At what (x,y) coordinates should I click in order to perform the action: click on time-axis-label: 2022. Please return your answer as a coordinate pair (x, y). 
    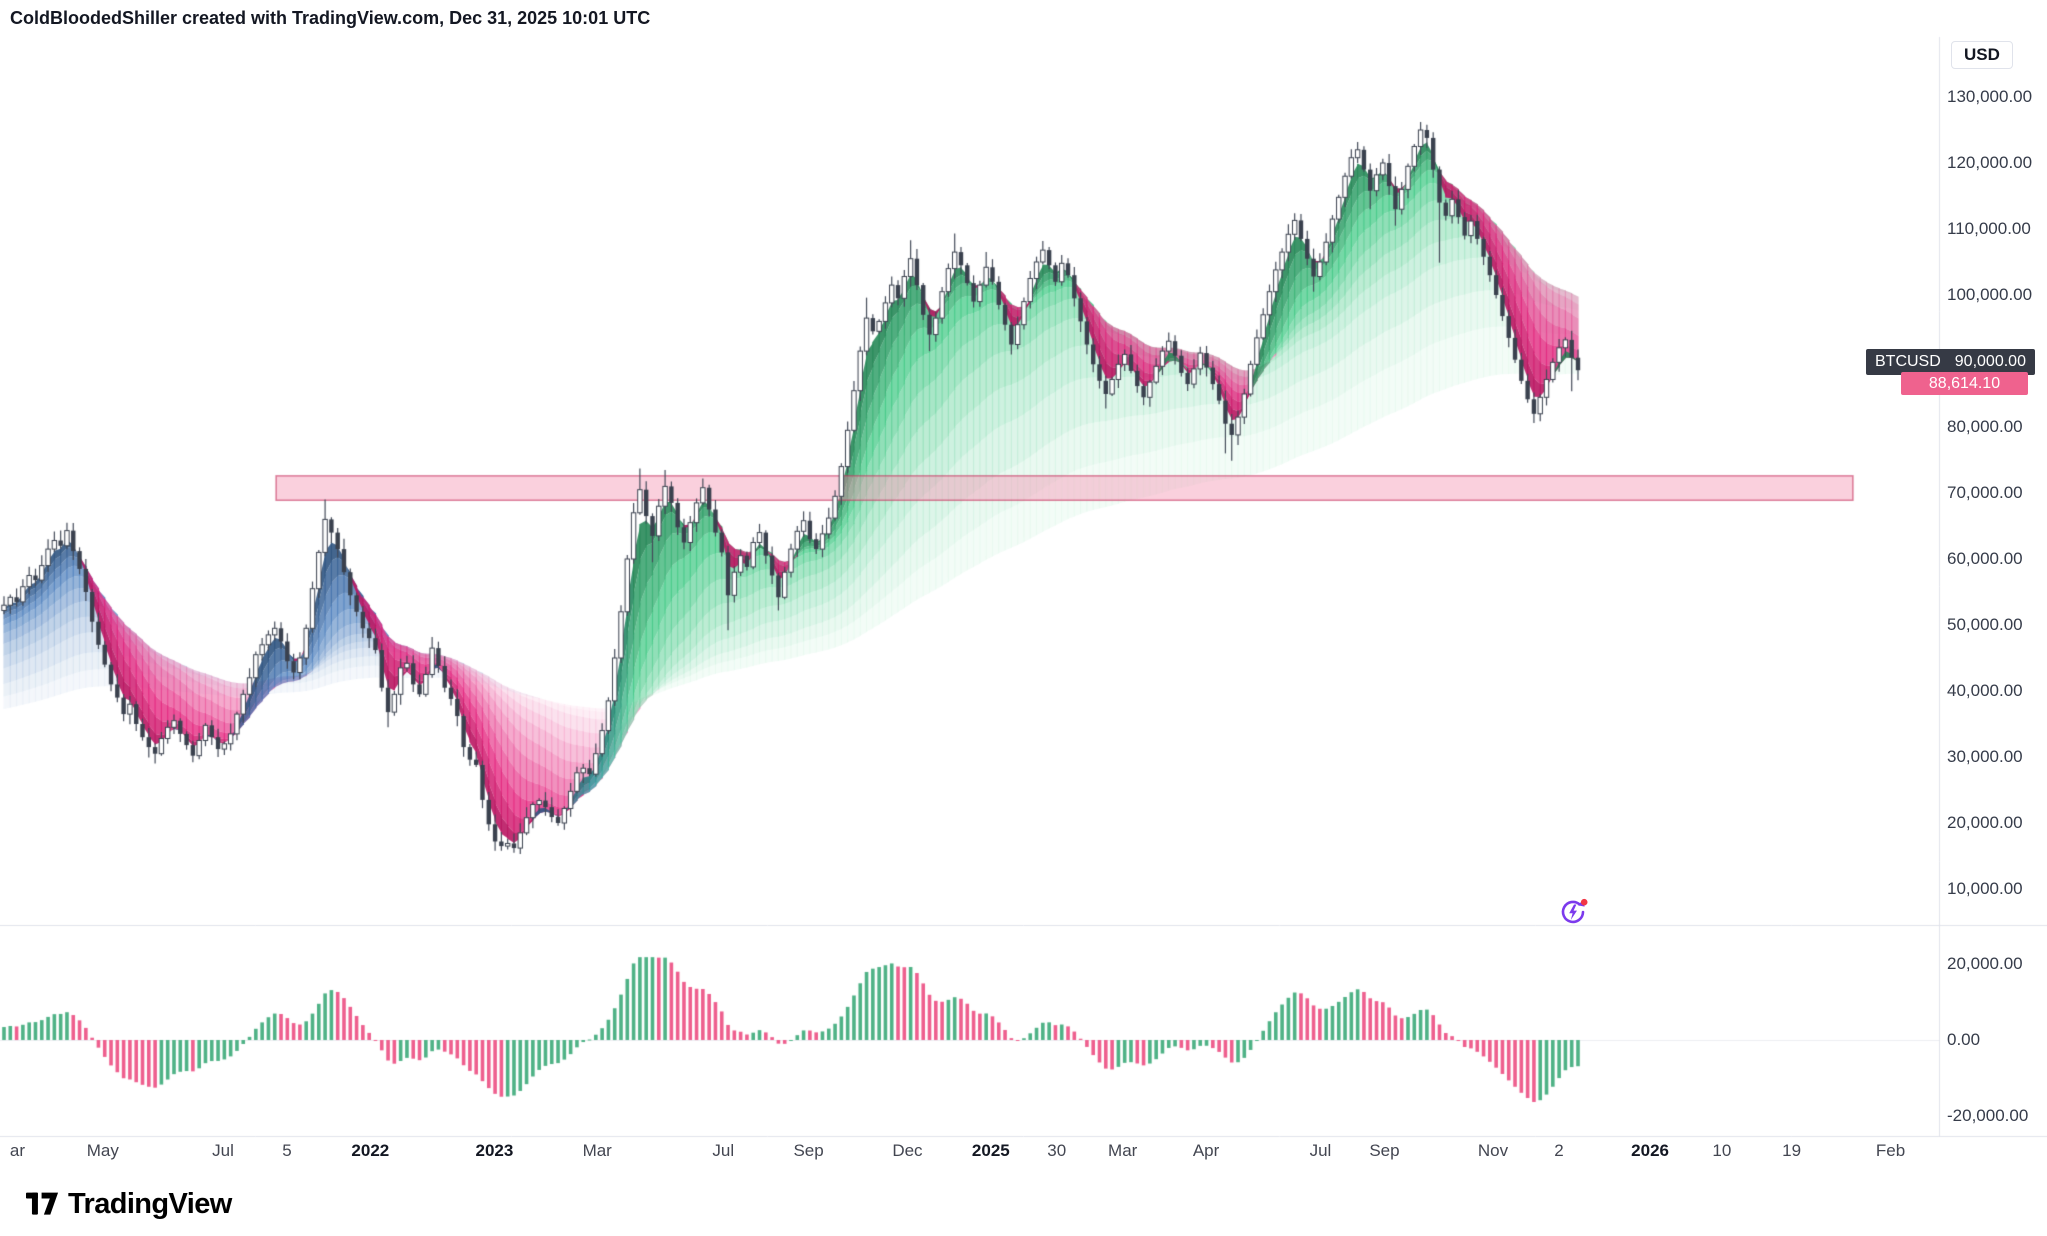
    Looking at the image, I should click on (370, 1150).